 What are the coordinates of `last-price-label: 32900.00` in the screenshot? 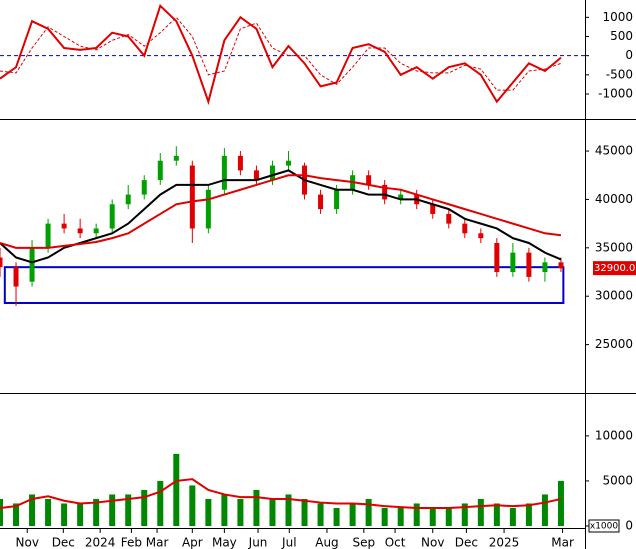 It's located at (615, 268).